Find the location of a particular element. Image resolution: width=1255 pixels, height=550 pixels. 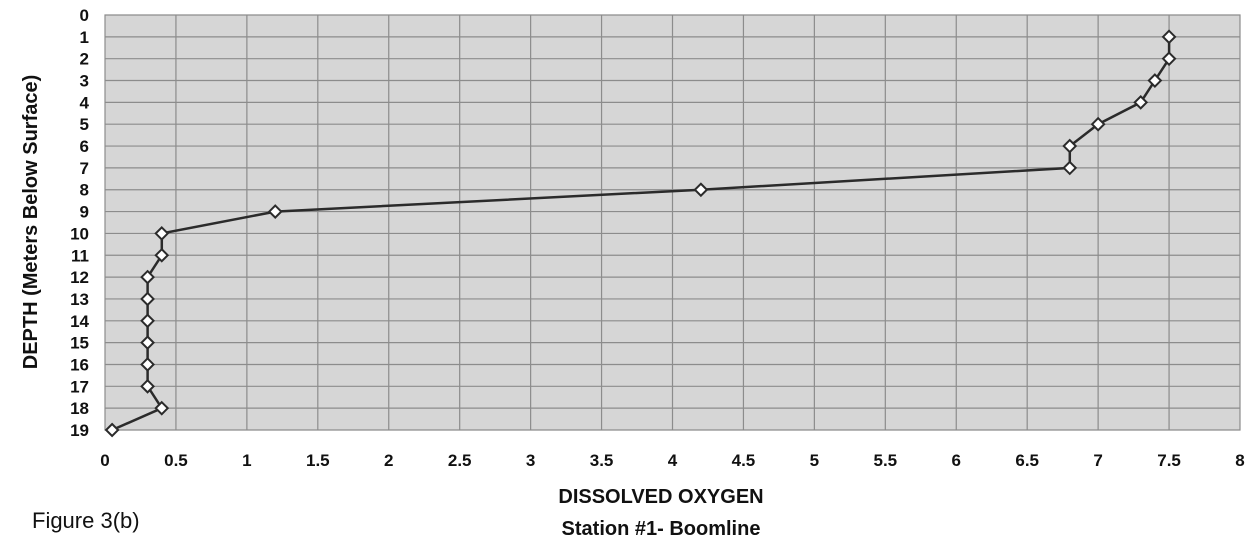

x-tick-label: 1.5 is located at coordinates (318, 460).